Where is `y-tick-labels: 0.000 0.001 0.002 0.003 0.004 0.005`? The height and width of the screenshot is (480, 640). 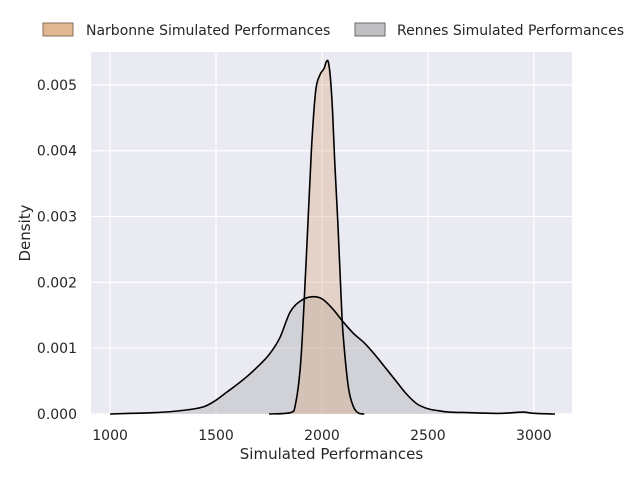 y-tick-labels: 0.000 0.001 0.002 0.003 0.004 0.005 is located at coordinates (57, 250).